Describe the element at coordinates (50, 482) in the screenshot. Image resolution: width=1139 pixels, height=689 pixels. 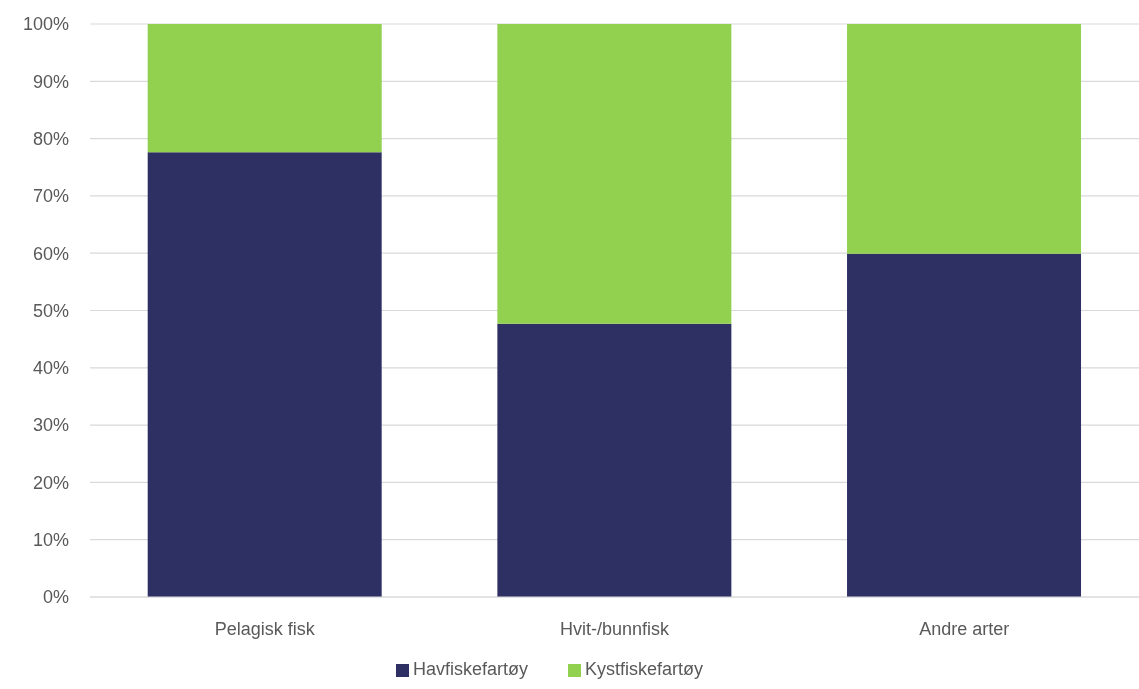
I see `y-tick-label: 20%` at that location.